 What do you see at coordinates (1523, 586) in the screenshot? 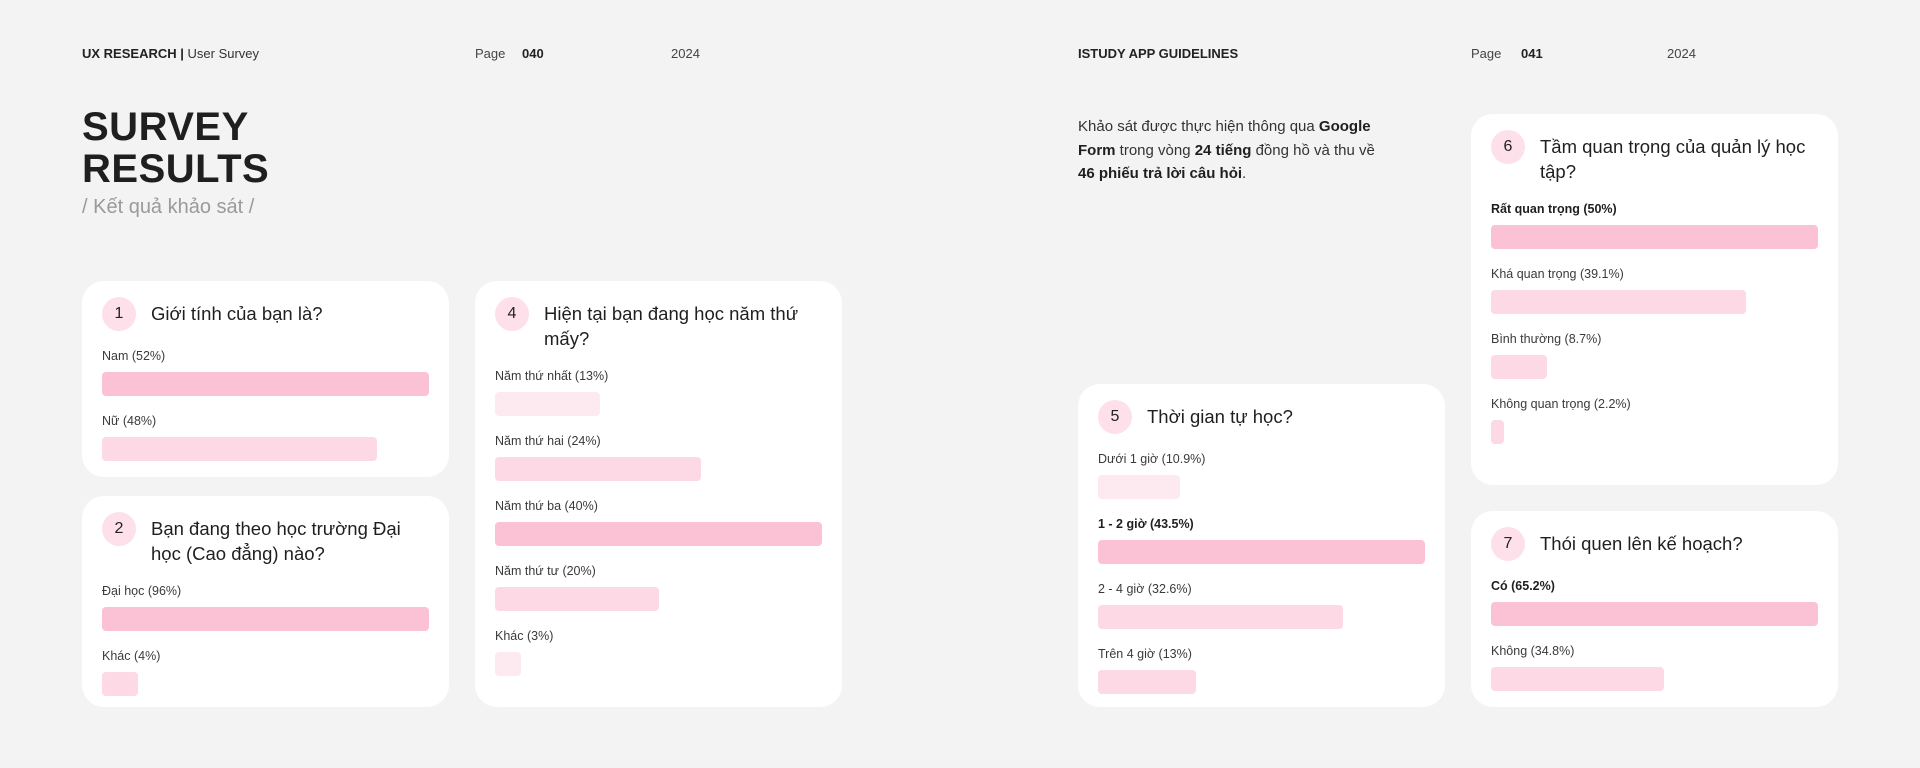
I see `answer-label: Có (65.2%)` at bounding box center [1523, 586].